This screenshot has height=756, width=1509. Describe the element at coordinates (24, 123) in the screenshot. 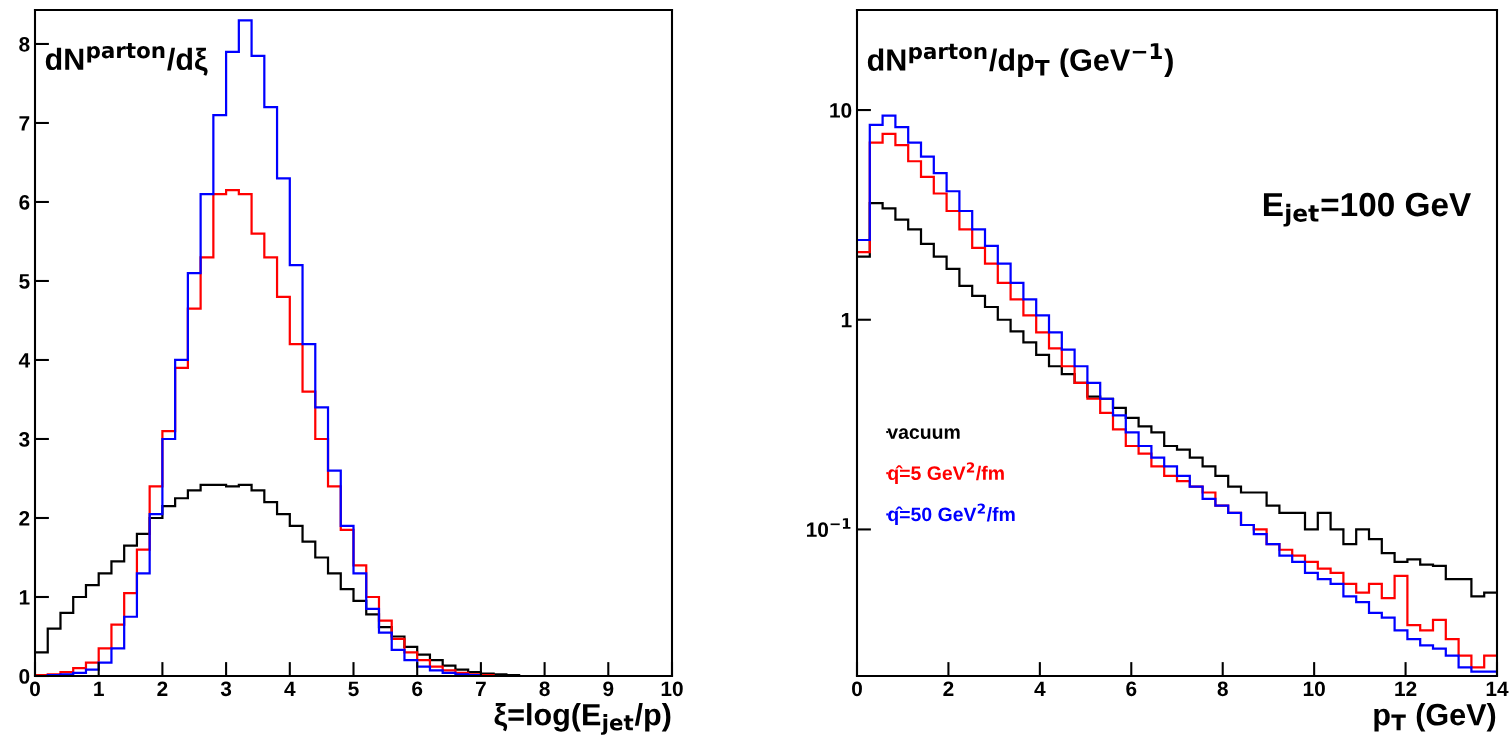

I see `y-tick-label: 7` at that location.